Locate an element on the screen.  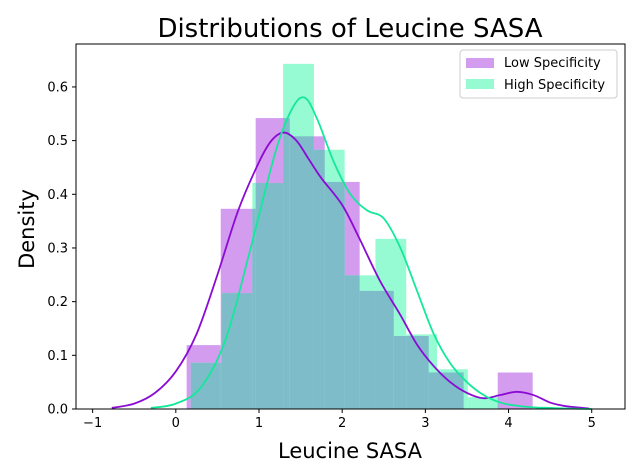
y-tick-label: 0.2 is located at coordinates (57, 302).